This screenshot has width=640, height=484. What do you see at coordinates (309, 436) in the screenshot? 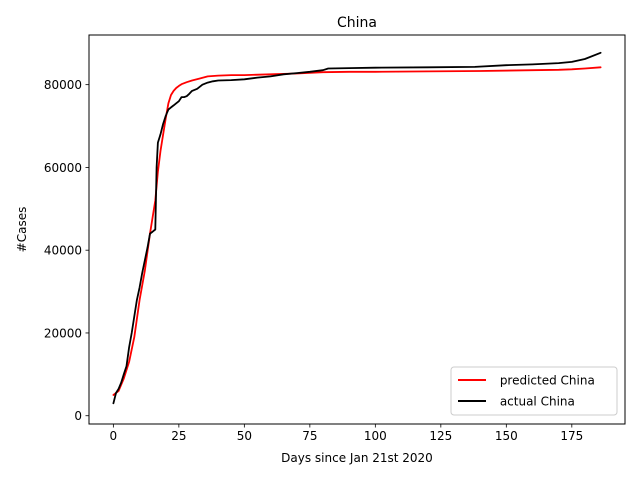
I see `x-tick-label: 75` at bounding box center [309, 436].